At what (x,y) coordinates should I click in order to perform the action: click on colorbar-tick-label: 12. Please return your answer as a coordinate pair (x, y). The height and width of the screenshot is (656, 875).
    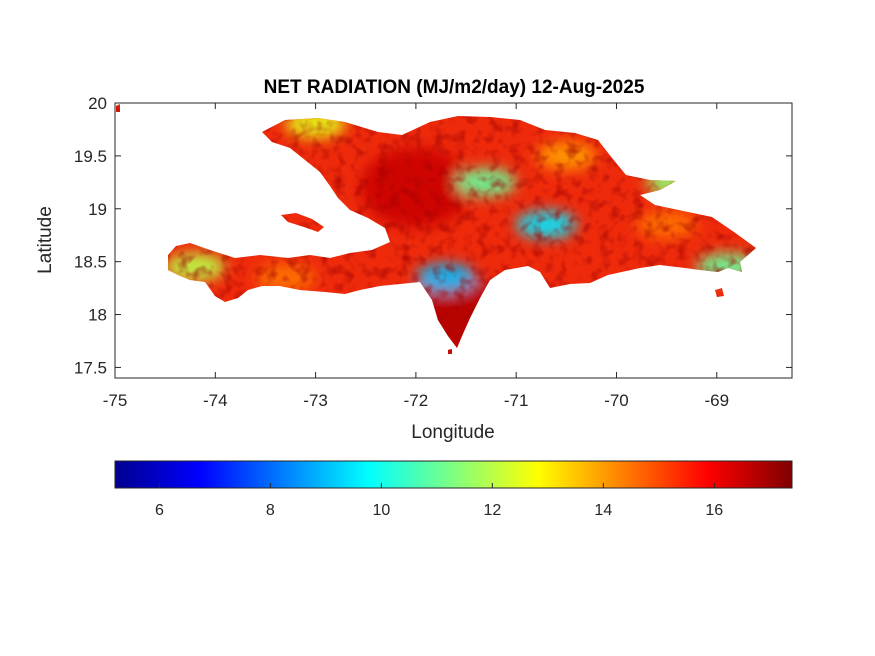
    Looking at the image, I should click on (492, 510).